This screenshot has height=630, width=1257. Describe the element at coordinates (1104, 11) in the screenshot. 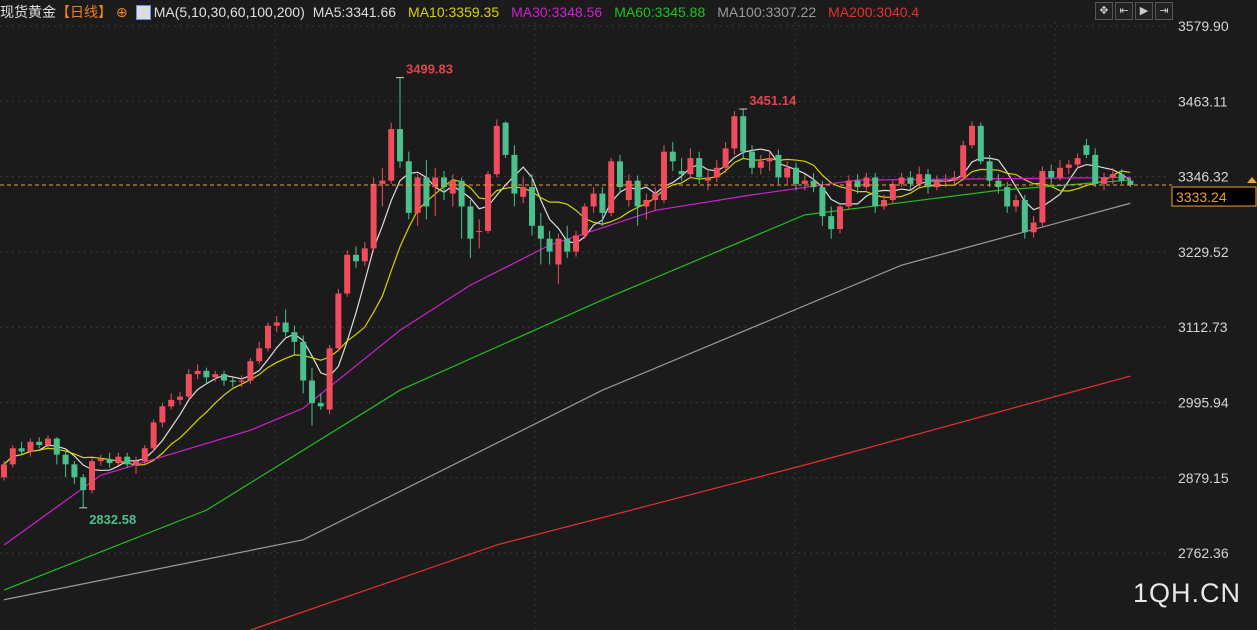

I see `crosshair-icon: ✥` at that location.